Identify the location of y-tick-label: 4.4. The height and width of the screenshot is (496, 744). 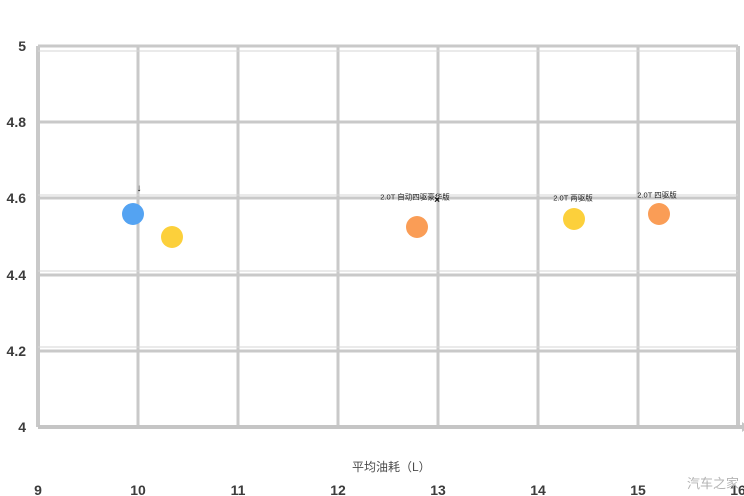
(16, 274).